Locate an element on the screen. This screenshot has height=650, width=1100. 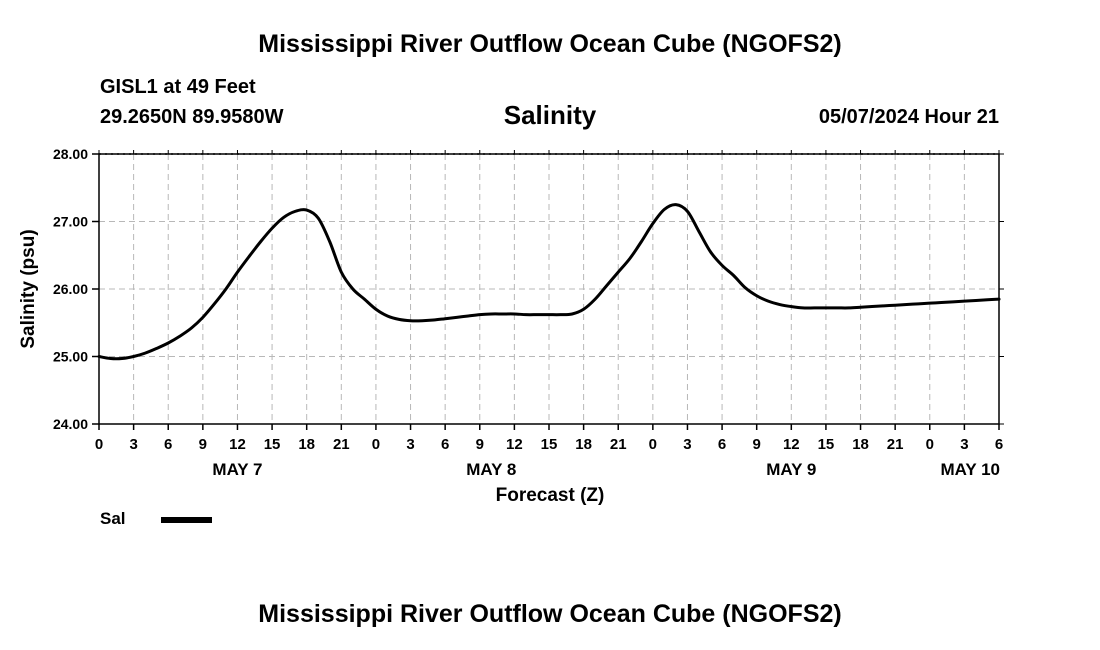
day-label: MAY 10 is located at coordinates (970, 469).